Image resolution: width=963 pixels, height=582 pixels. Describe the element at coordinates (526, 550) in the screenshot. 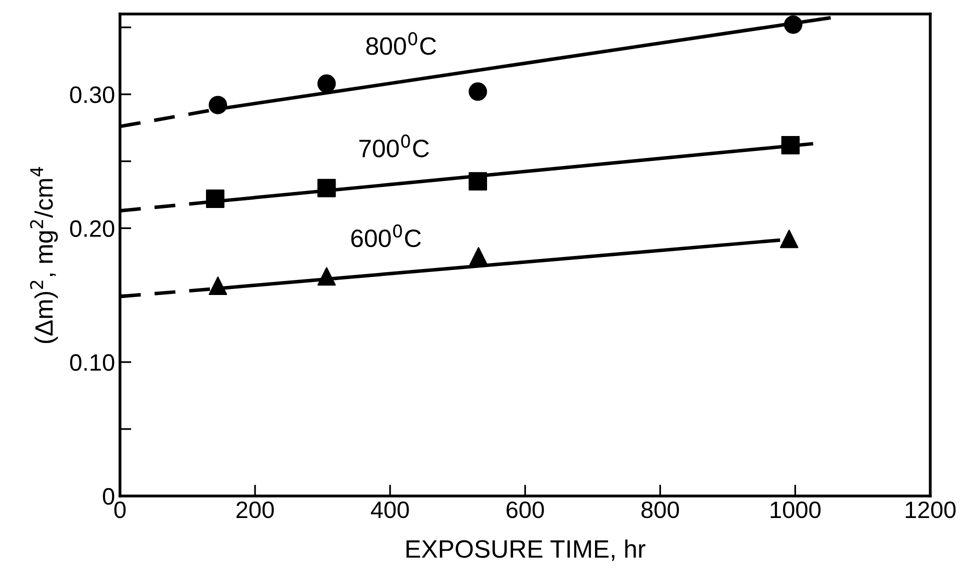

I see `x-axis-title: EXPOSURE TIME, hr` at that location.